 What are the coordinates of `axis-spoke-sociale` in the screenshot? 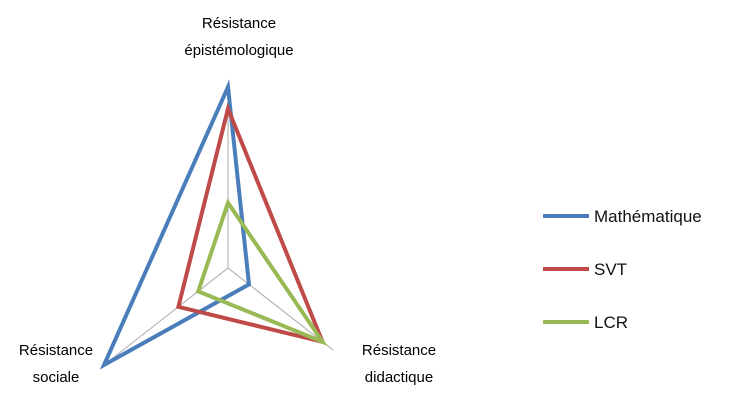 It's located at (166, 316).